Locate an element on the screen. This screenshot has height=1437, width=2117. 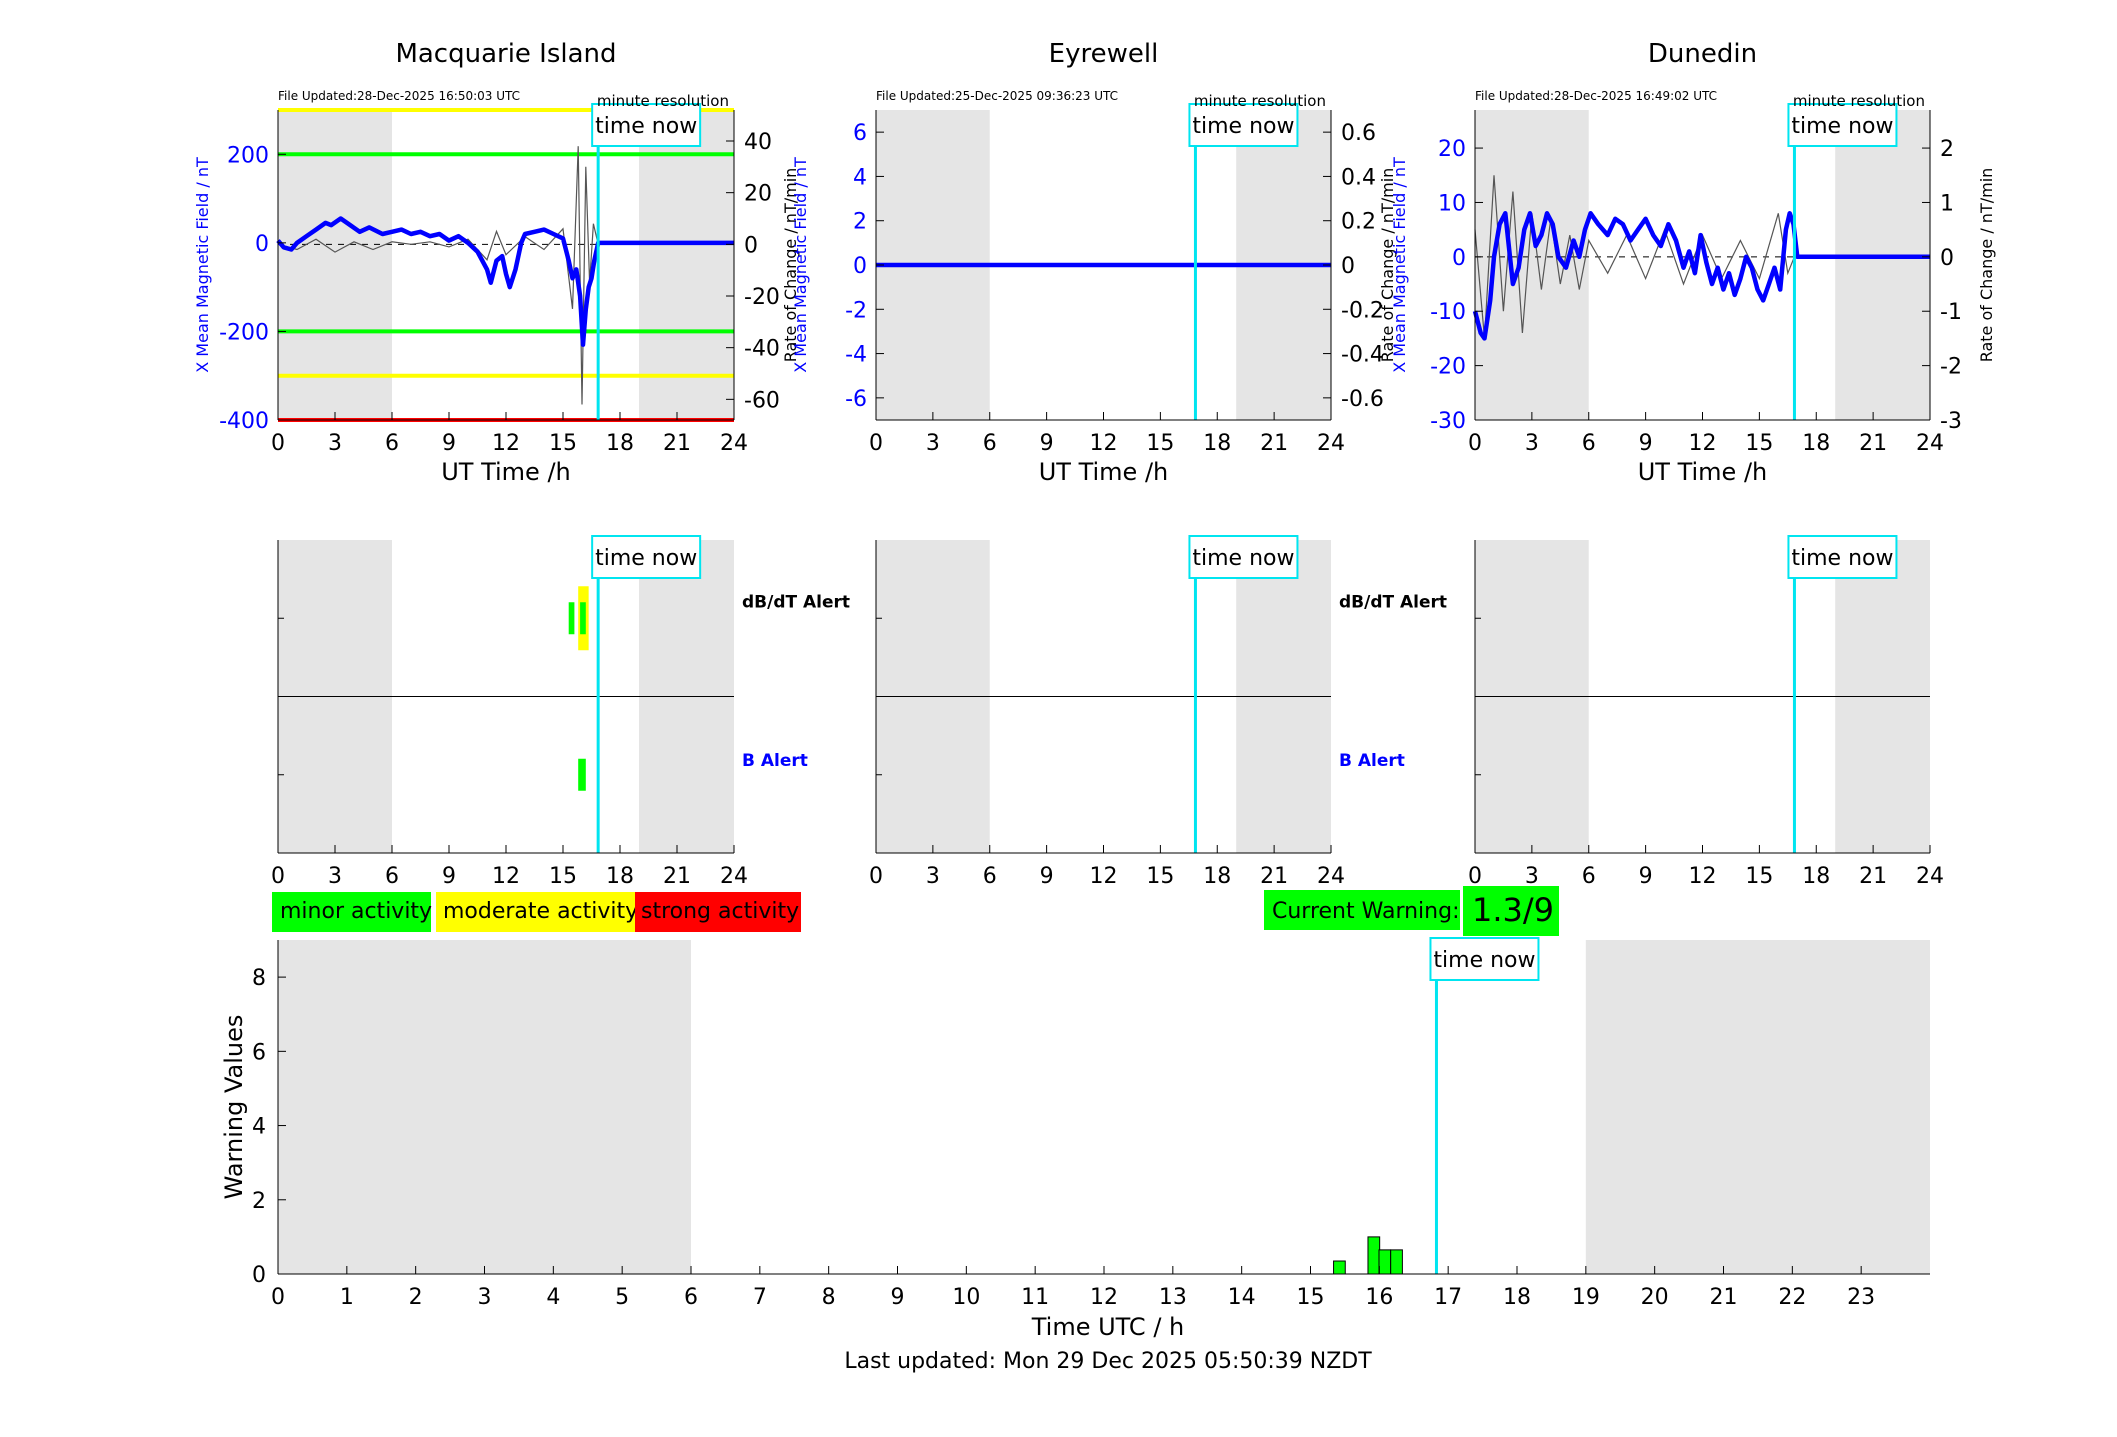
alert-1-row-label-b: B Alert is located at coordinates (775, 761).